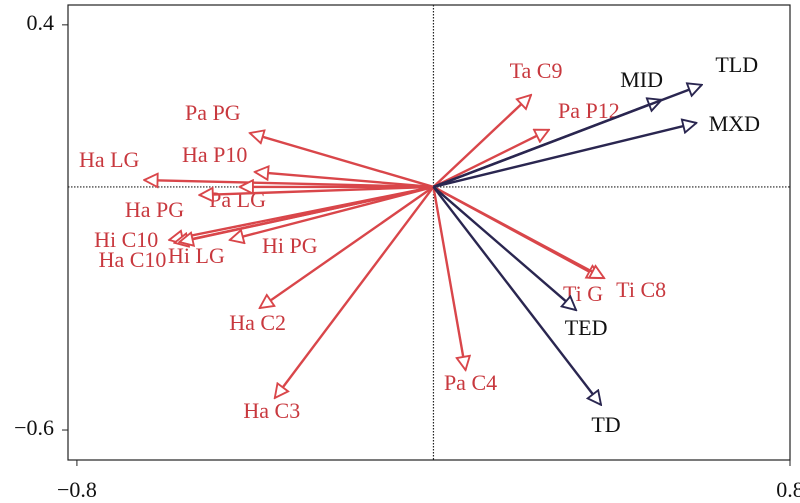 The width and height of the screenshot is (800, 503). I want to click on arrow-label: Ti G, so click(583, 293).